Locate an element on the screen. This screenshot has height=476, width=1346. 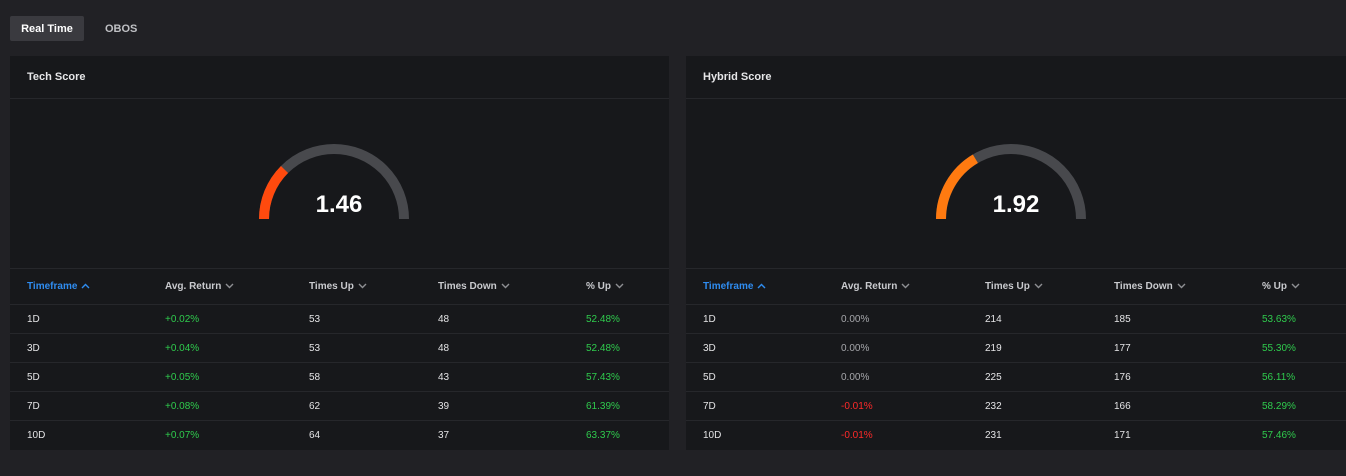
cell-times-down: 185 is located at coordinates (1188, 319).